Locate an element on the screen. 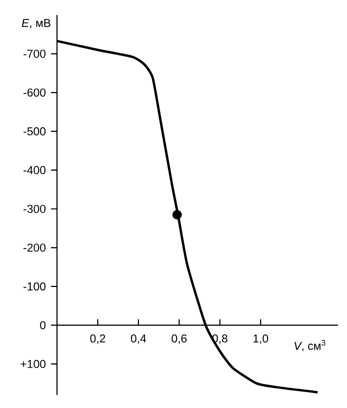 This screenshot has width=347, height=408. y-tick-label: -300 is located at coordinates (35, 208).